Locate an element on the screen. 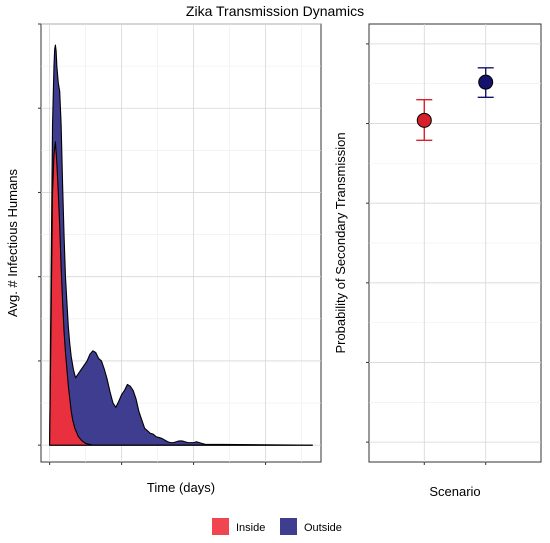  right-x-ticks is located at coordinates (455, 463).